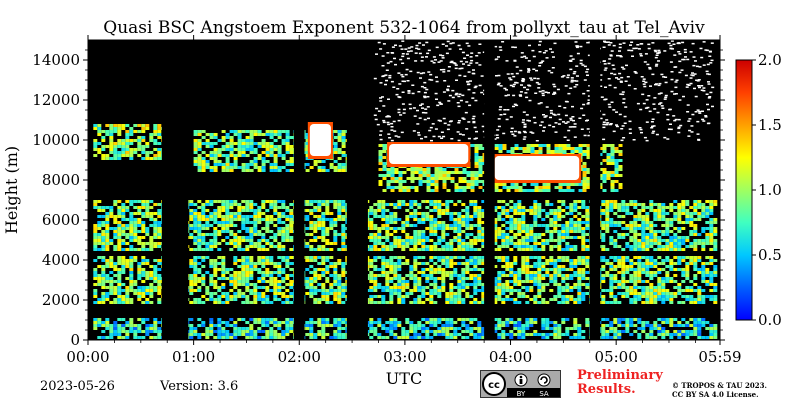  I want to click on y-tick-label: 6000, so click(61, 220).